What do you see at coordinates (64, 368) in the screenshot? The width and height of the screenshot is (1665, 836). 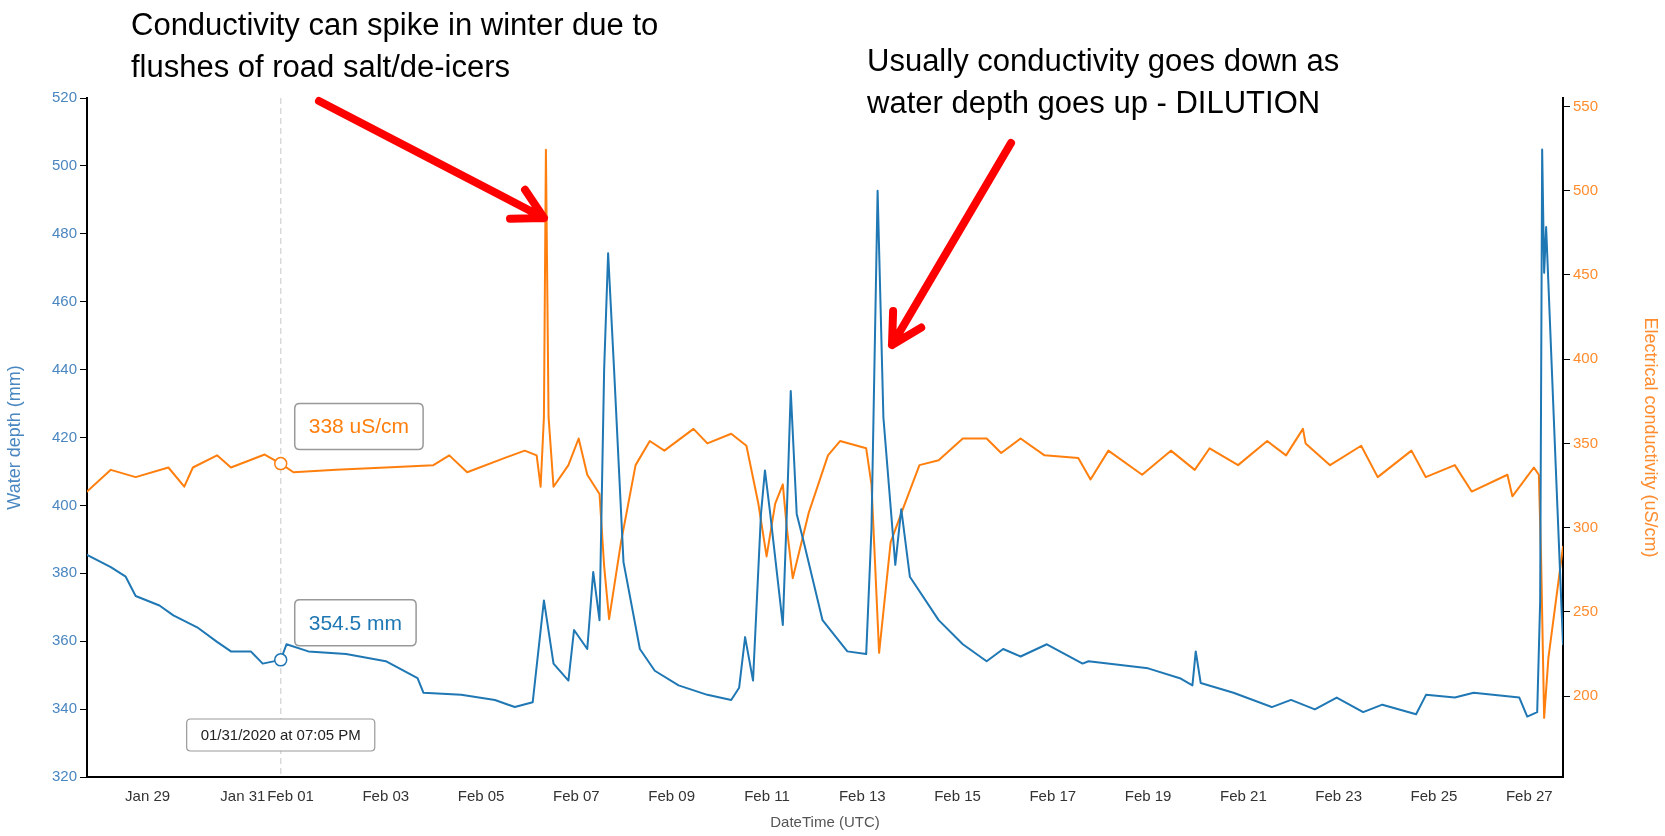 I see `y-tick-label: 440` at bounding box center [64, 368].